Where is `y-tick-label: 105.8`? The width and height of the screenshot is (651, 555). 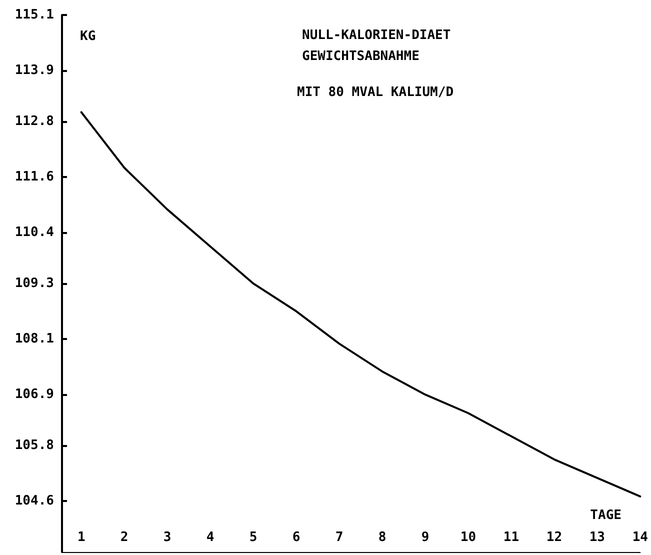
y-tick-label: 105.8 is located at coordinates (34, 446).